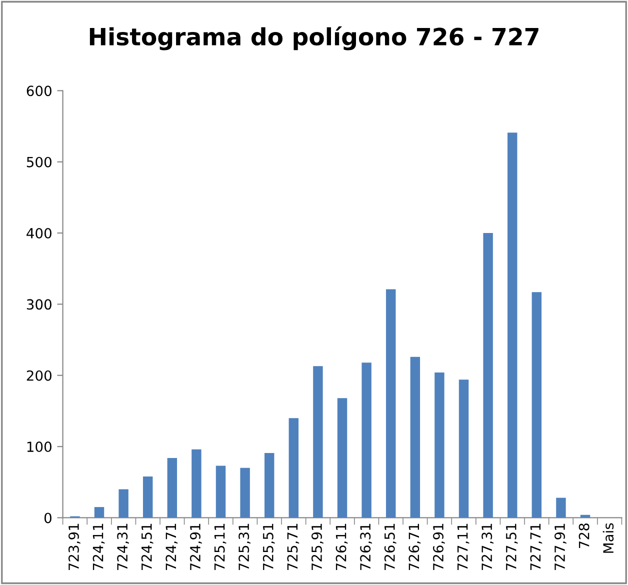 Image resolution: width=628 pixels, height=585 pixels. Describe the element at coordinates (220, 547) in the screenshot. I see `x-tick-label: 725,11` at that location.